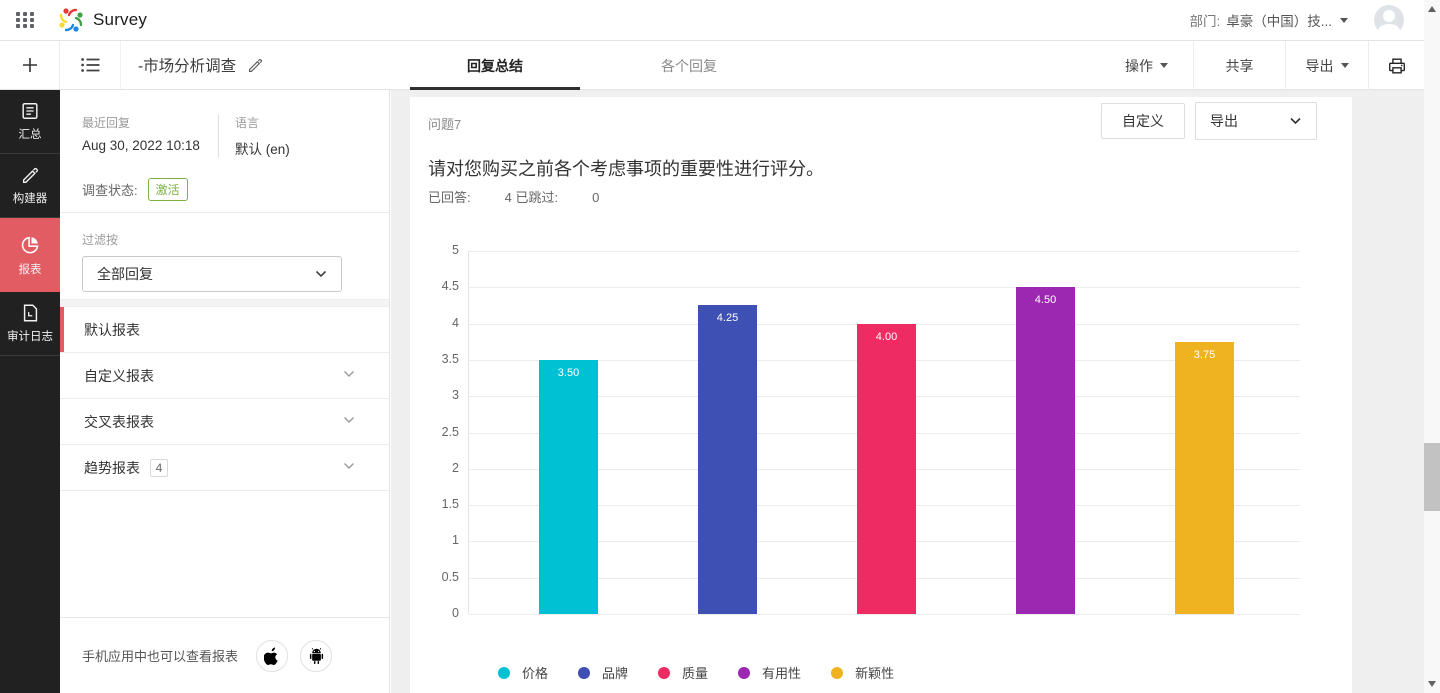  I want to click on y-axis-tick-label: 4.5, so click(450, 286).